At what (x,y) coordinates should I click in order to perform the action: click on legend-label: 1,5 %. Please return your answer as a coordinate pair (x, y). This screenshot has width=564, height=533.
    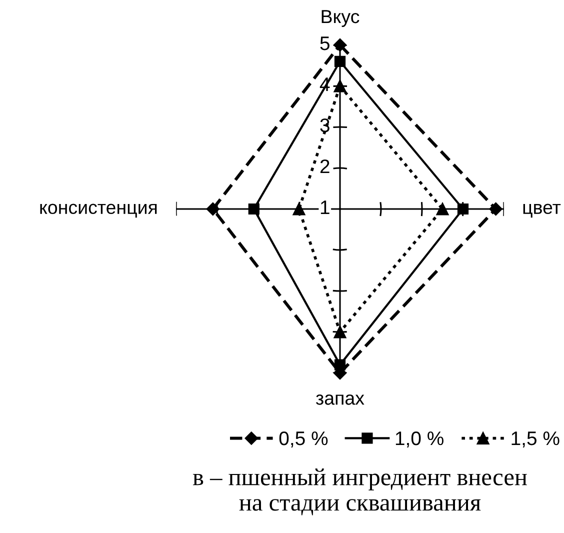
    Looking at the image, I should click on (536, 440).